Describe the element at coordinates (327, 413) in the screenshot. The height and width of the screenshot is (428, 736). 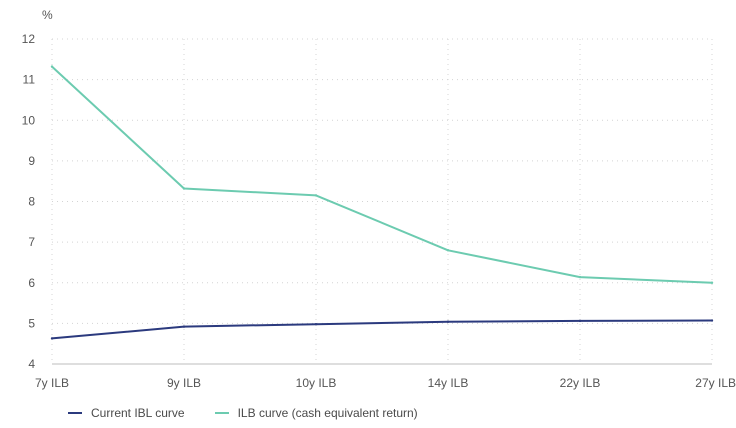
I see `legend-label-ilb-curve: ILB curve (cash equivalent return)` at that location.